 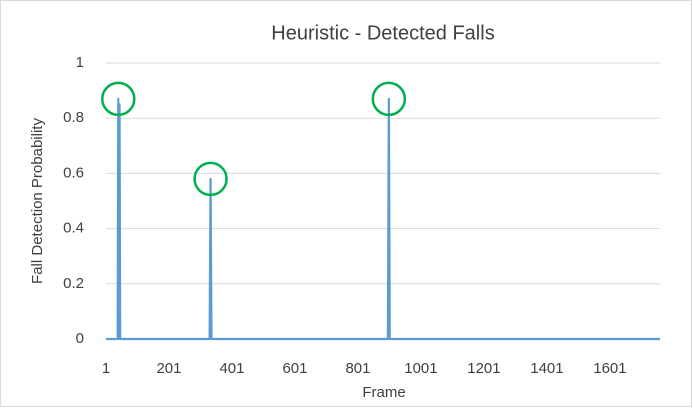 I want to click on x-tick-label: 201, so click(x=168, y=368).